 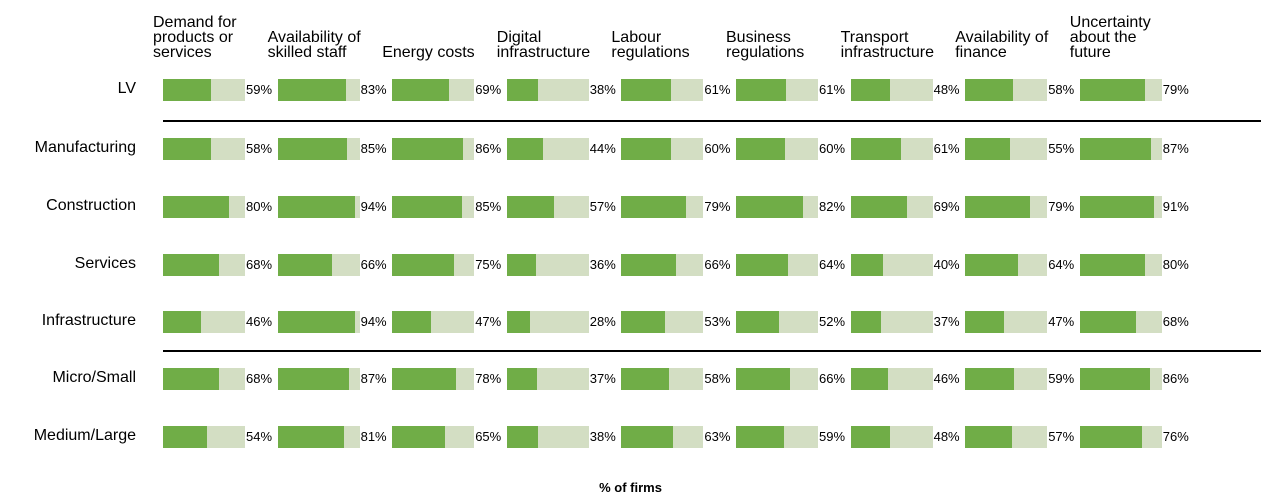 I want to click on value-label: 40%, so click(x=946, y=264).